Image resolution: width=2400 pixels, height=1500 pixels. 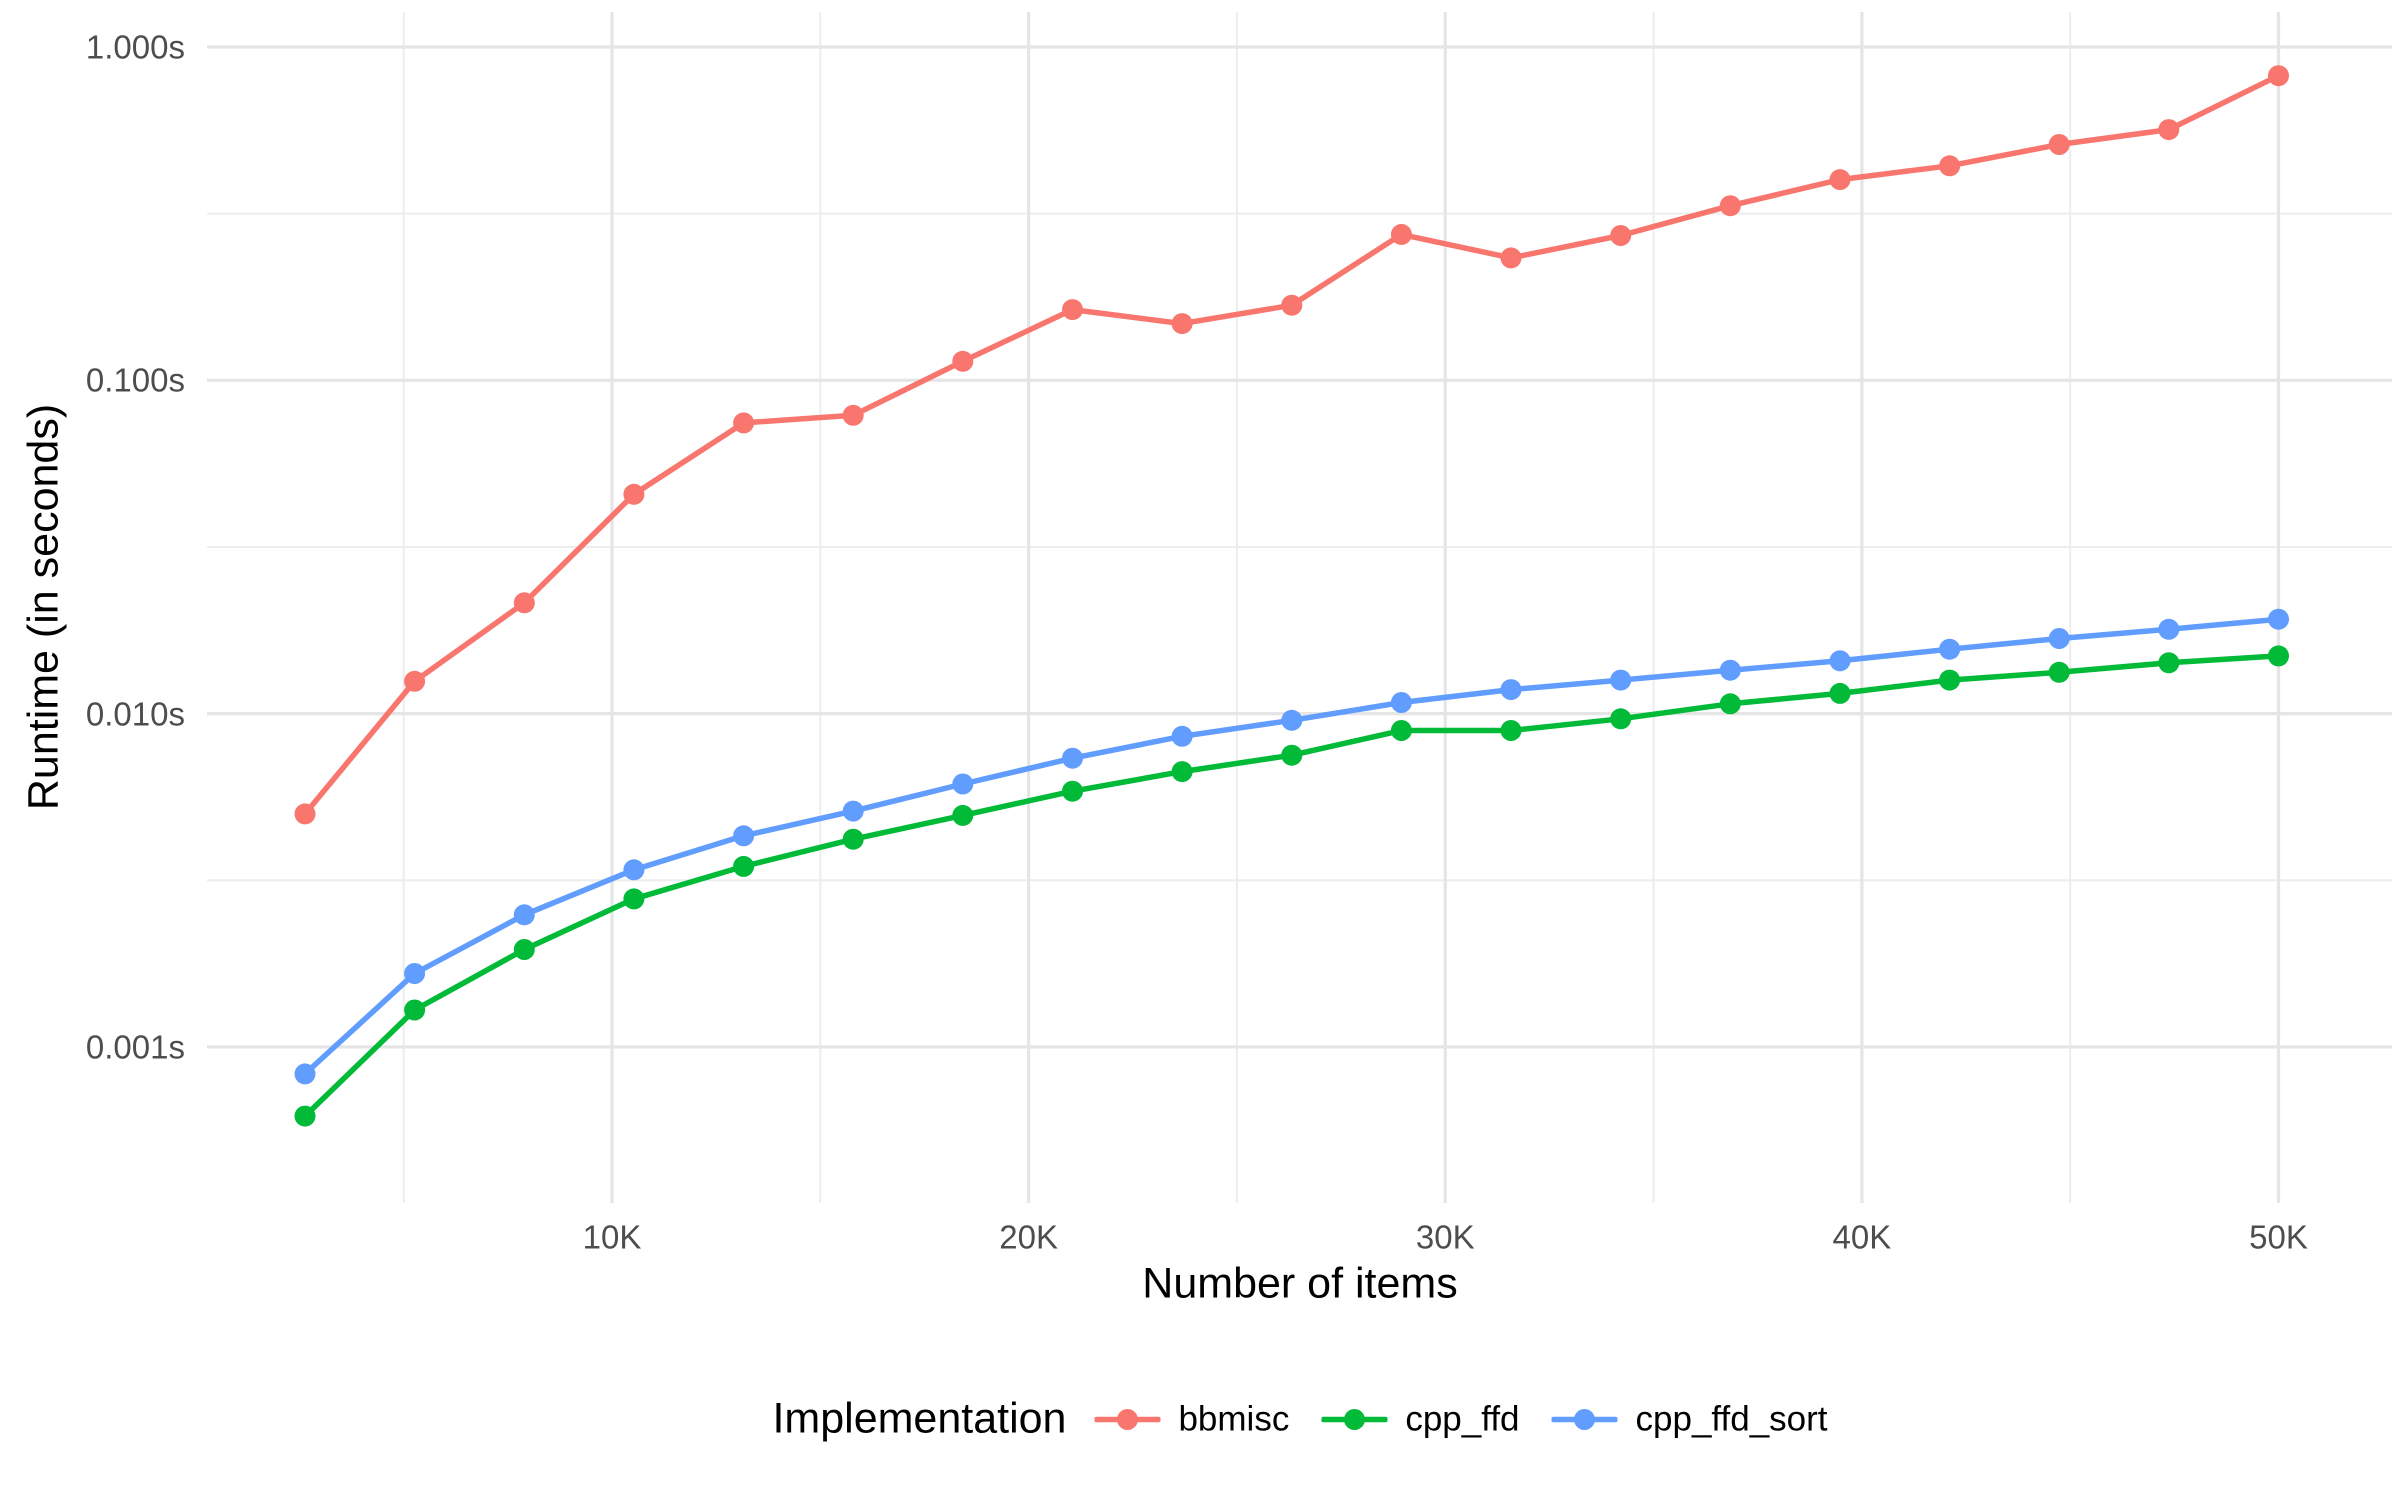 What do you see at coordinates (2278, 1237) in the screenshot?
I see `x-tick-label: 50K` at bounding box center [2278, 1237].